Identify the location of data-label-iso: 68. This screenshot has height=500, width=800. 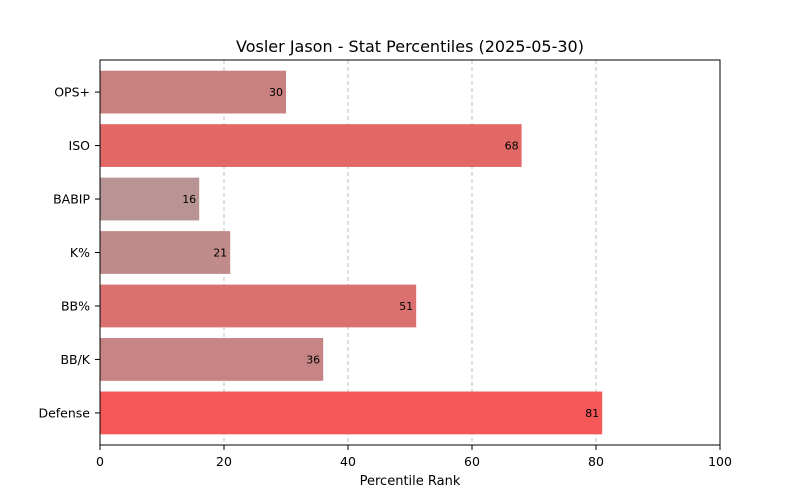
(512, 146).